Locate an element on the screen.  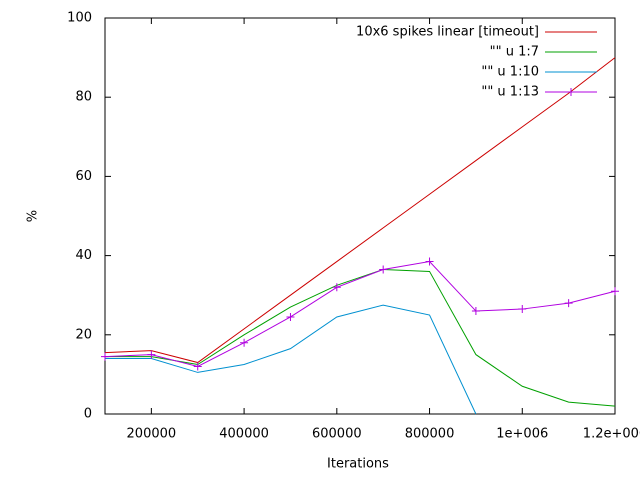
y-tick-label: 80 is located at coordinates (83, 97).